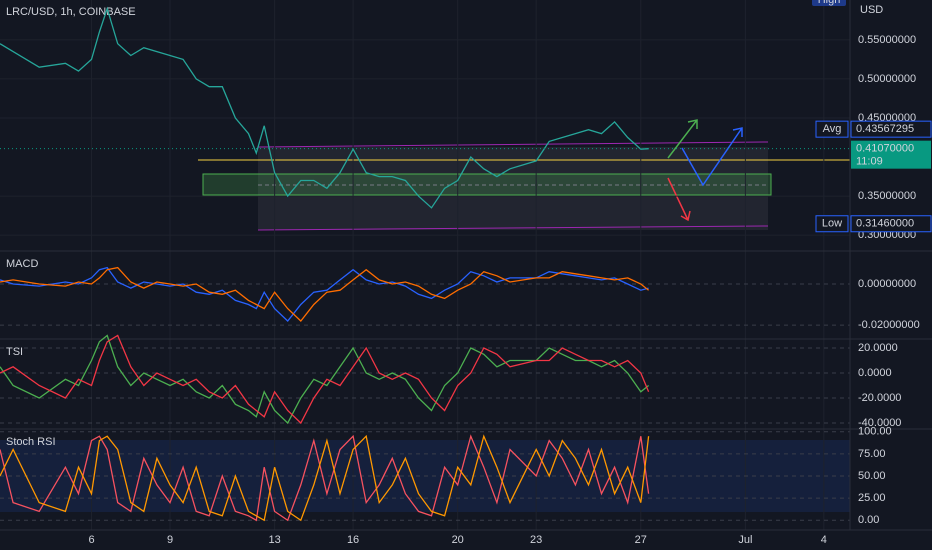  I want to click on x-tick-label: 4, so click(824, 540).